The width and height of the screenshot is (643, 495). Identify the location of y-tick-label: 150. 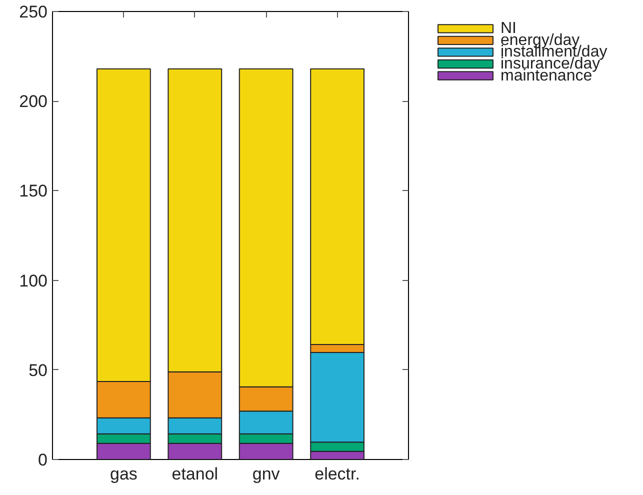
(33, 191).